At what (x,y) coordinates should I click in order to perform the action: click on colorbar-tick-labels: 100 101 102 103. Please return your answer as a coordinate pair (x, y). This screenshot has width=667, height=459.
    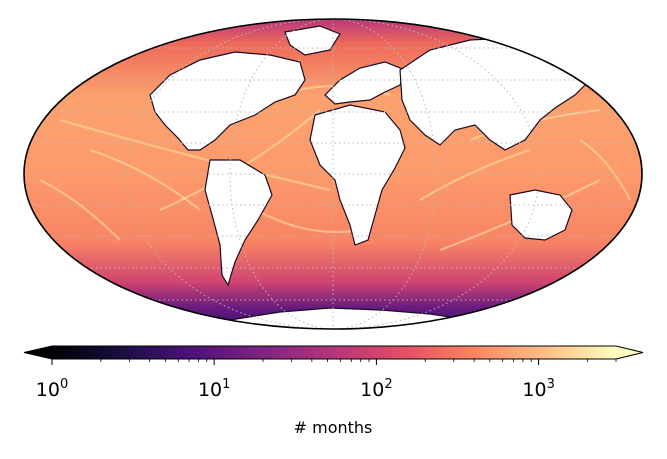
    Looking at the image, I should click on (295, 389).